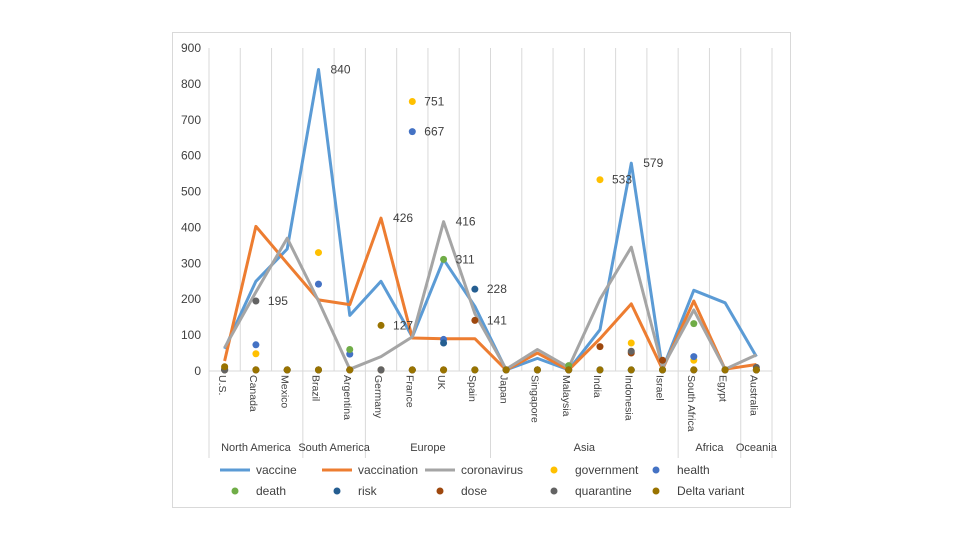  I want to click on y-tick-label: 0, so click(197, 371).